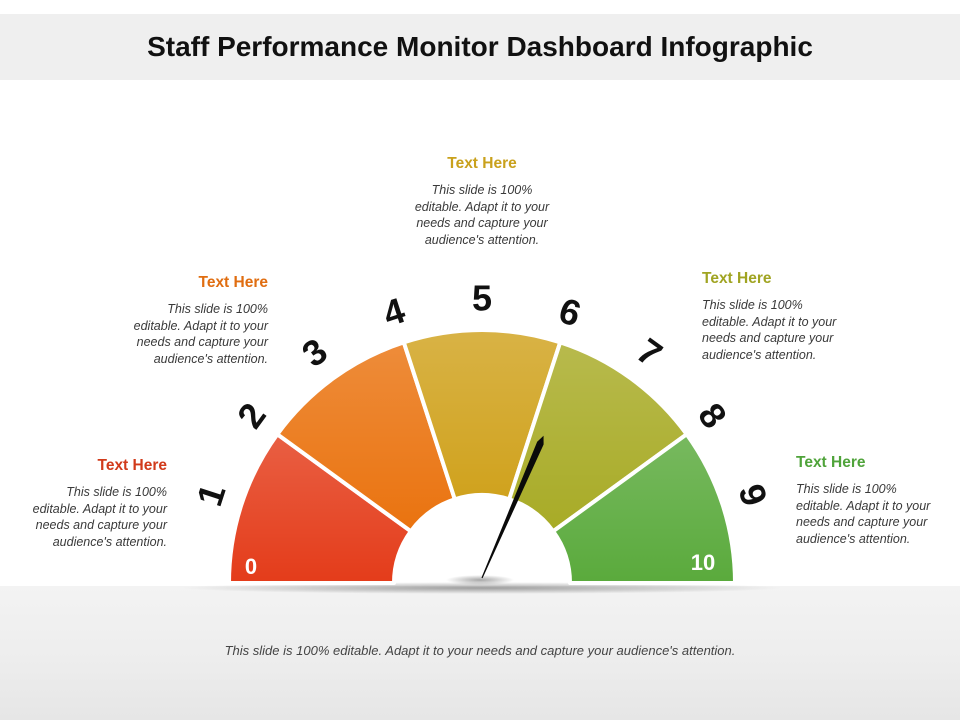 The image size is (960, 720). What do you see at coordinates (512, 507) in the screenshot?
I see `gauge-needle` at bounding box center [512, 507].